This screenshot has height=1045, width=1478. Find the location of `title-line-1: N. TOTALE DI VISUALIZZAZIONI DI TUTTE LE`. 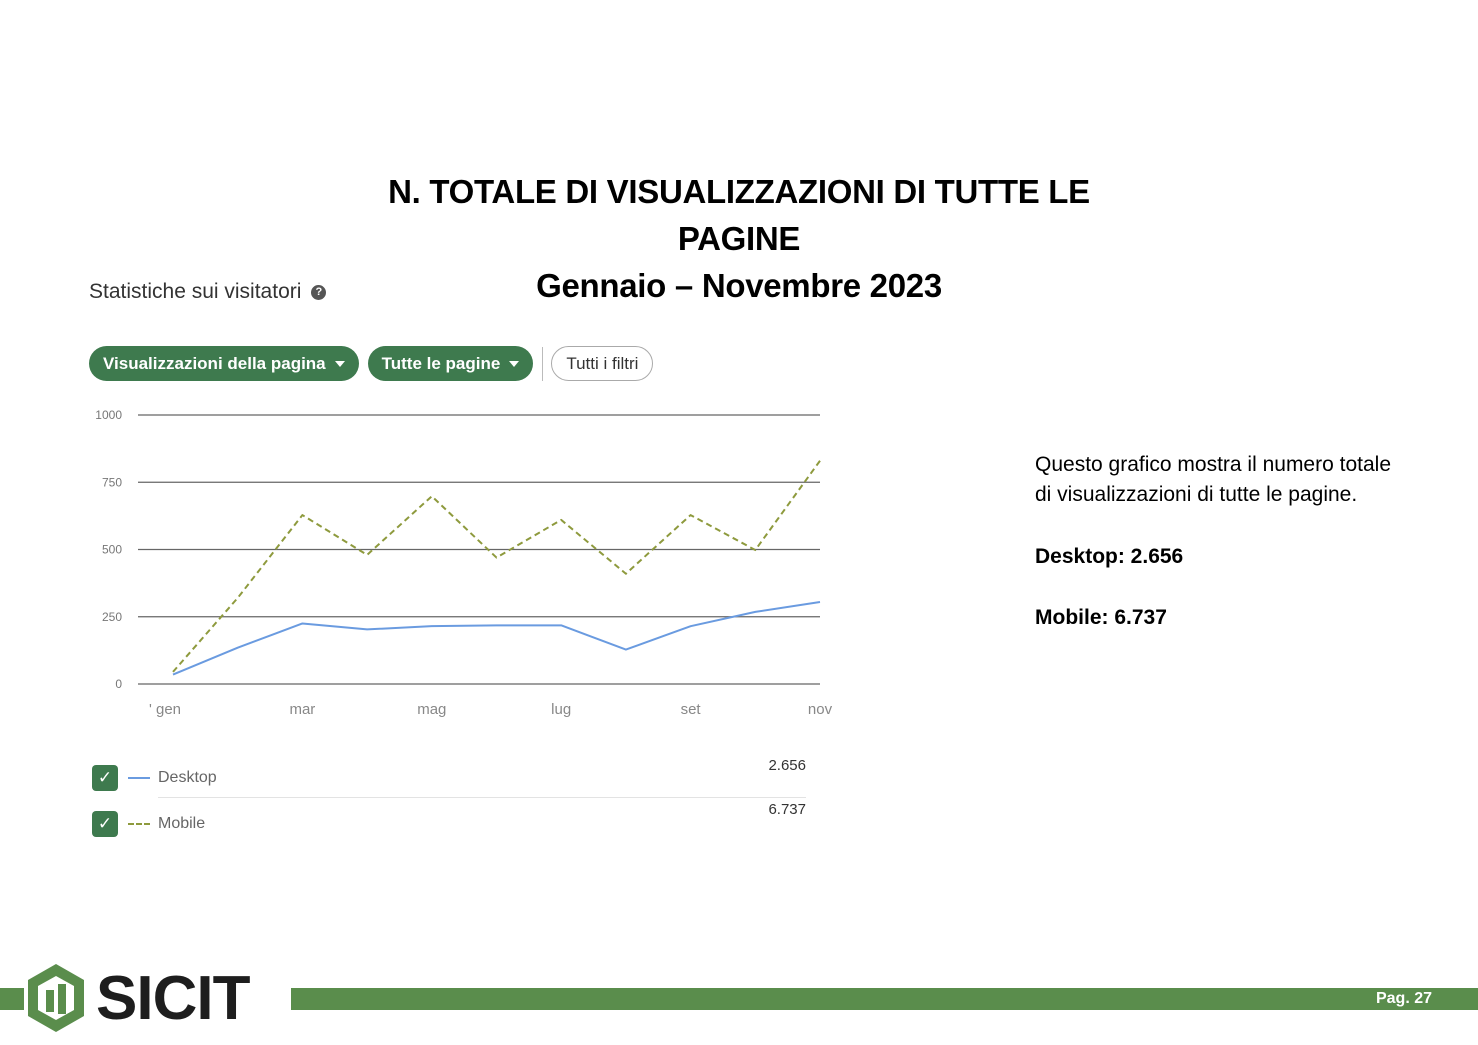

title-line-1: N. TOTALE DI VISUALIZZAZIONI DI TUTTE LE is located at coordinates (739, 191).